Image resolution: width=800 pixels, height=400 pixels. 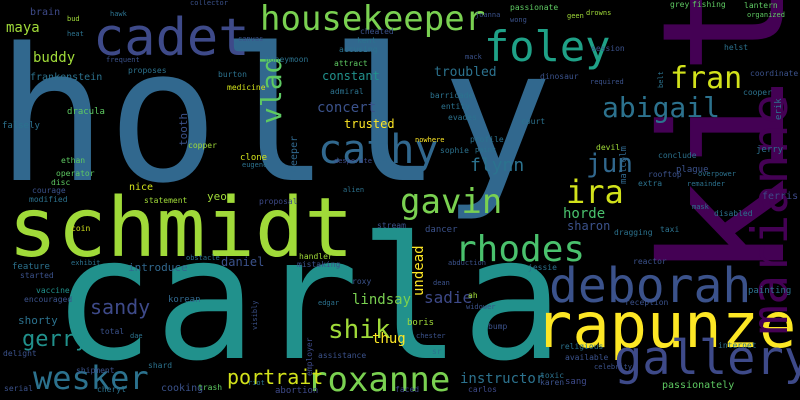 What do you see at coordinates (661, 107) in the screenshot?
I see `word-abigail: abigail` at bounding box center [661, 107].